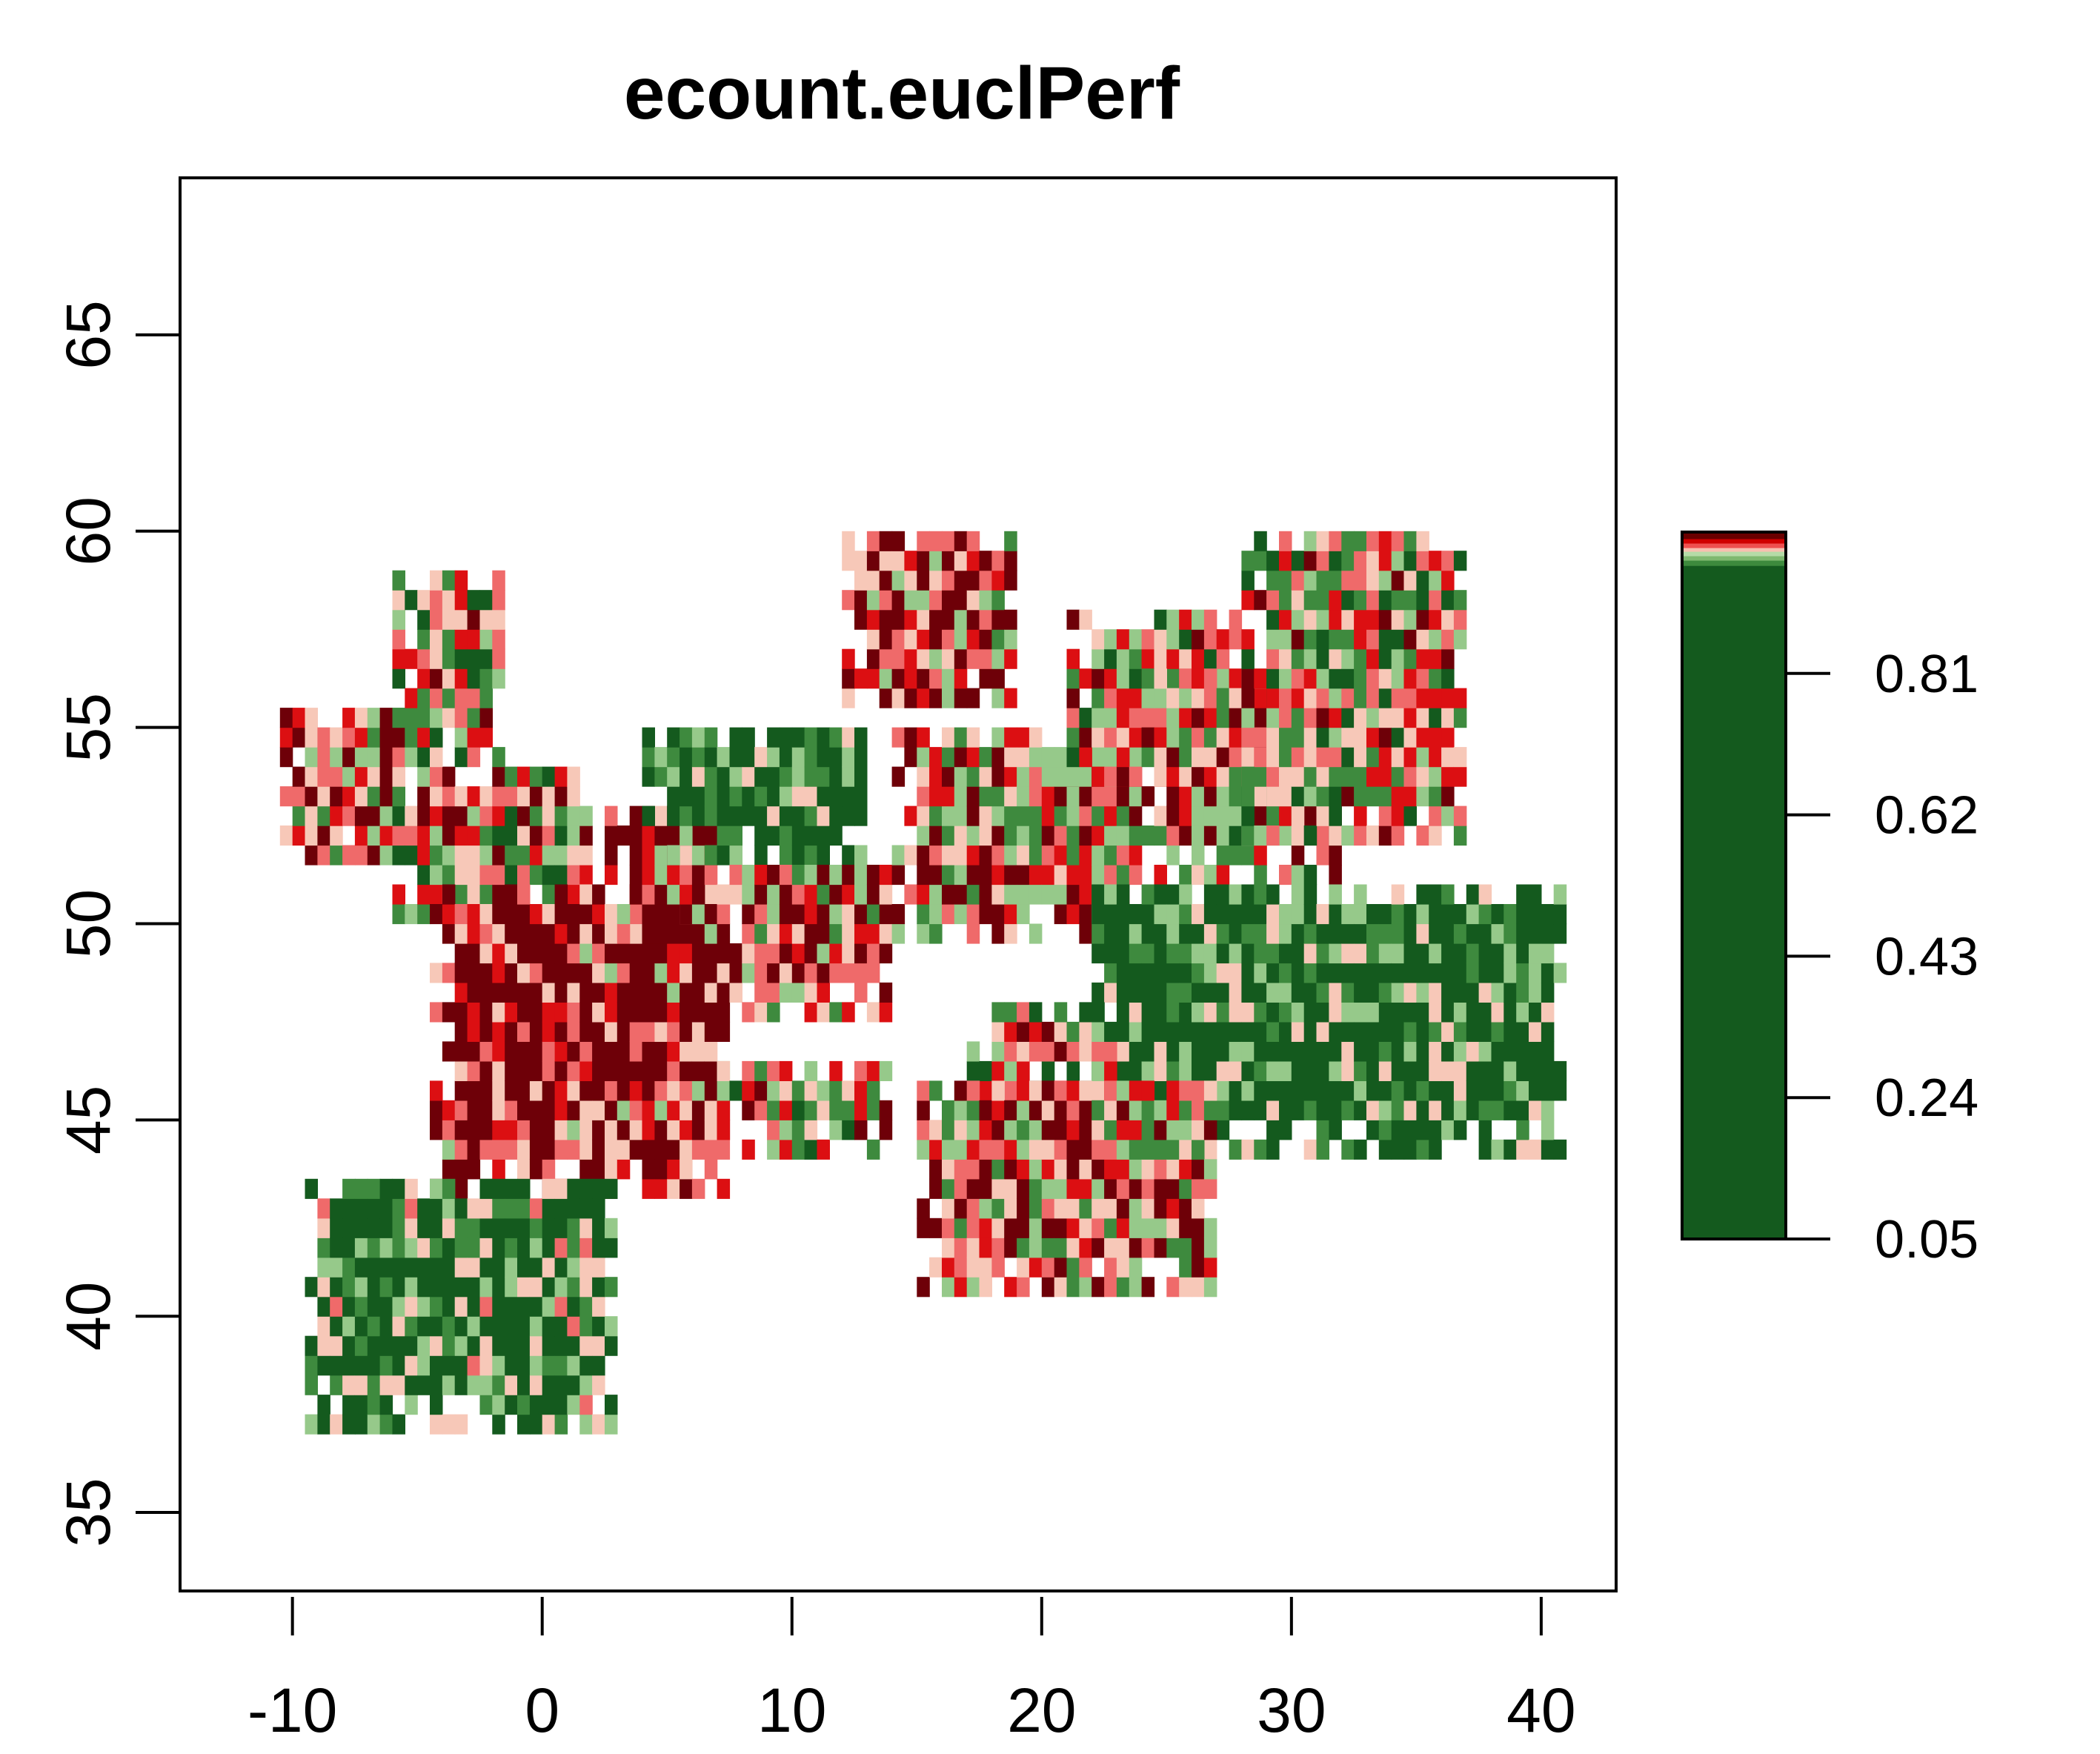  I want to click on legend-color-band, so click(1734, 550).